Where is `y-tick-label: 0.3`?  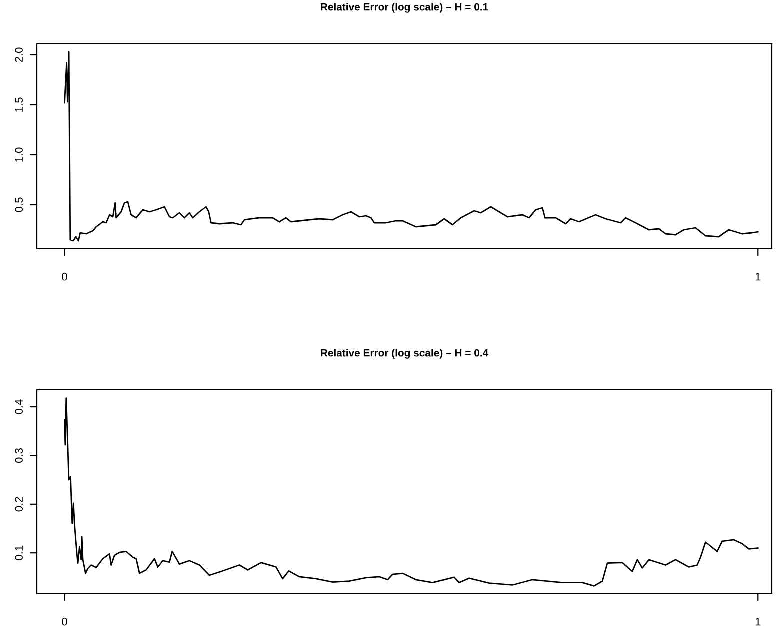
y-tick-label: 0.3 is located at coordinates (19, 456).